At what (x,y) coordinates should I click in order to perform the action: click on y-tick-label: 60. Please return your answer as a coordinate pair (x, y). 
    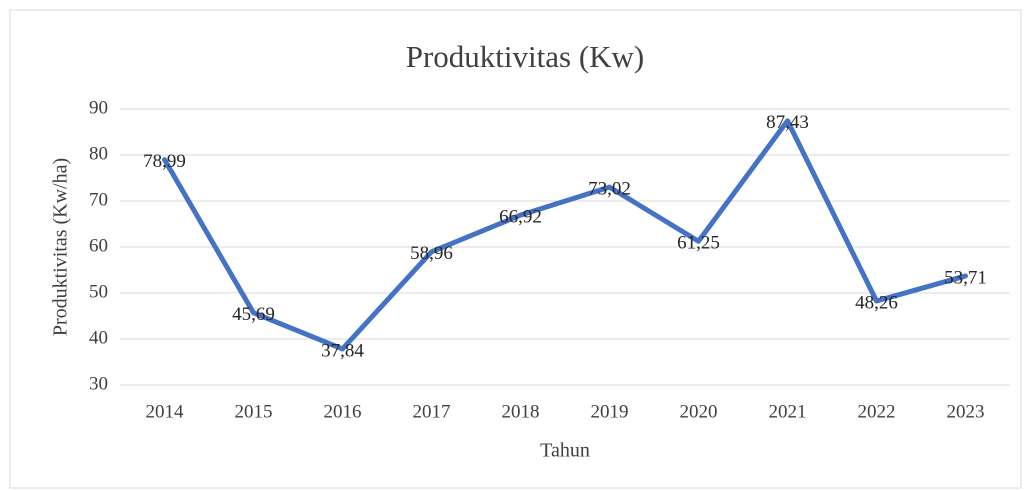
    Looking at the image, I should click on (98, 245).